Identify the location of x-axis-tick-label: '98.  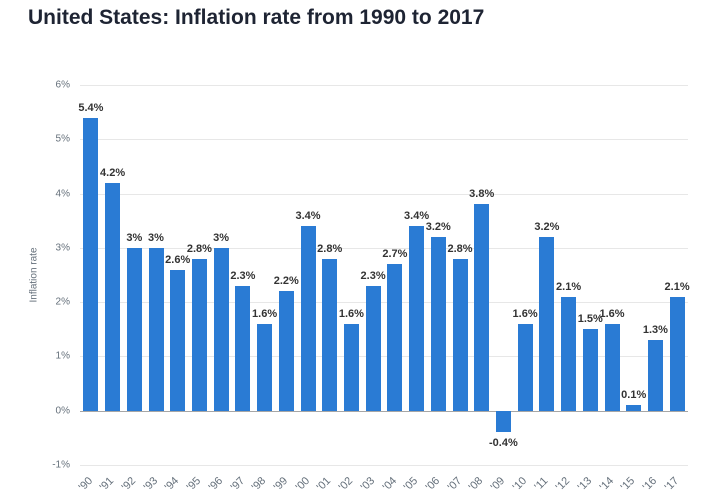
(259, 484).